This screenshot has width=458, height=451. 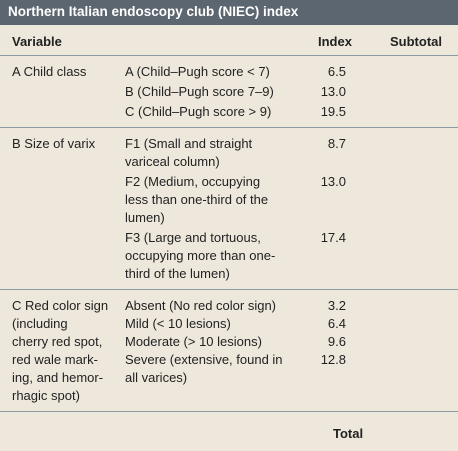 What do you see at coordinates (201, 305) in the screenshot?
I see `item-label: Absent (No red color sign)` at bounding box center [201, 305].